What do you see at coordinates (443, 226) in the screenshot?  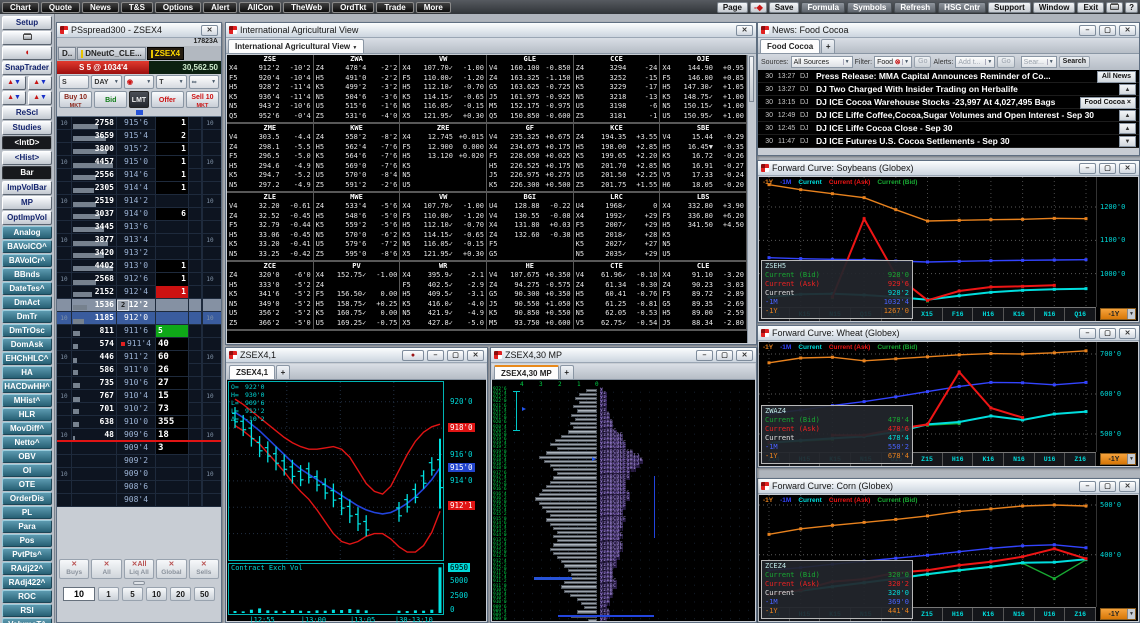 I see `quote-row: H5 112.10✓ -0.70` at bounding box center [443, 226].